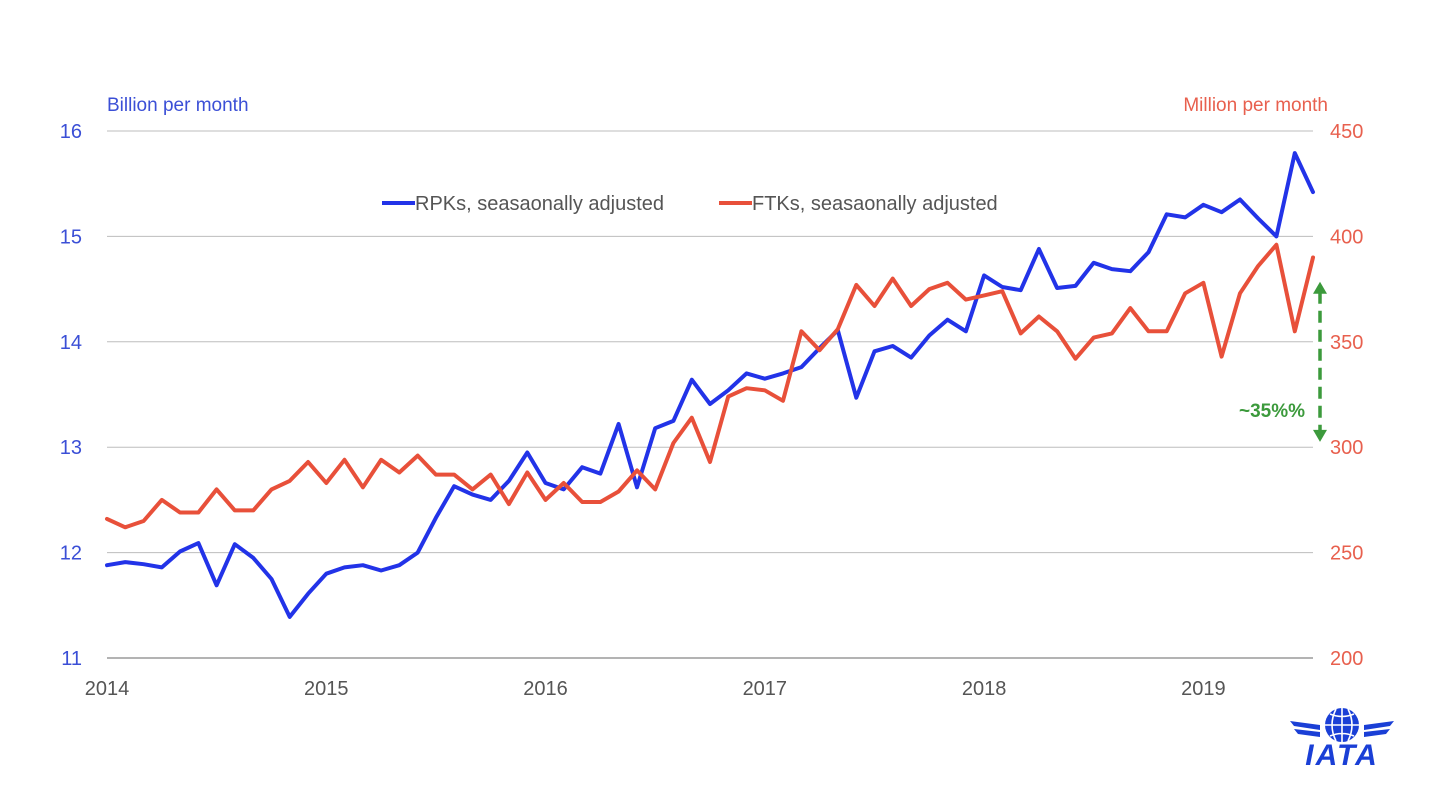 This screenshot has height=810, width=1440. Describe the element at coordinates (71, 395) in the screenshot. I see `left-axis-ticks: 11 12 13 14 15 16` at that location.